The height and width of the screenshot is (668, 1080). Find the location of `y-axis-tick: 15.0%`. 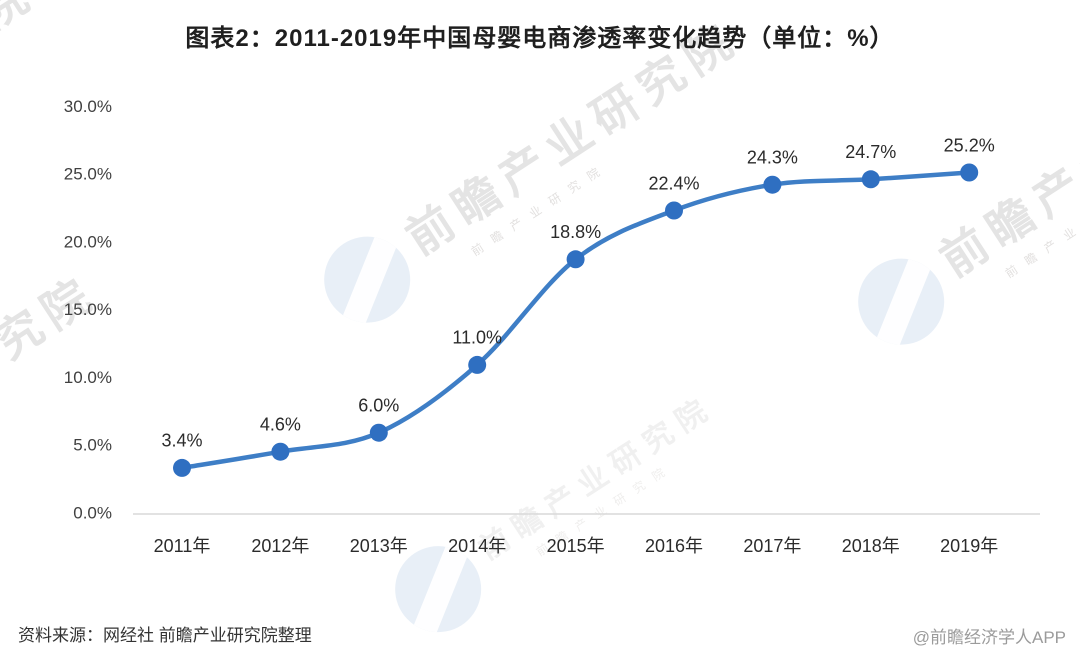

y-axis-tick: 15.0% is located at coordinates (88, 309).